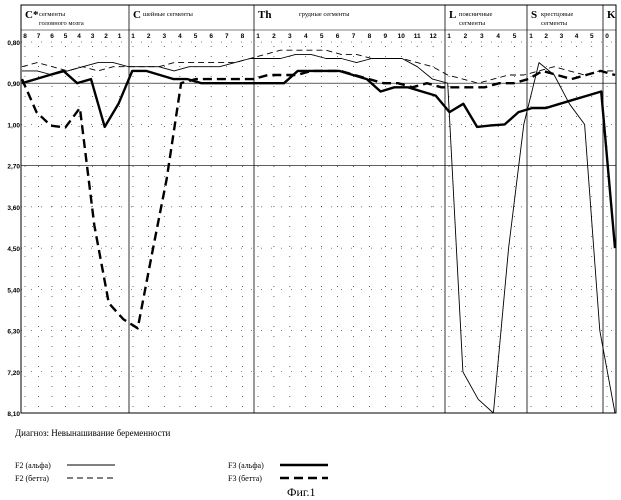  What do you see at coordinates (264, 15) in the screenshot?
I see `section-code: Th` at bounding box center [264, 15].